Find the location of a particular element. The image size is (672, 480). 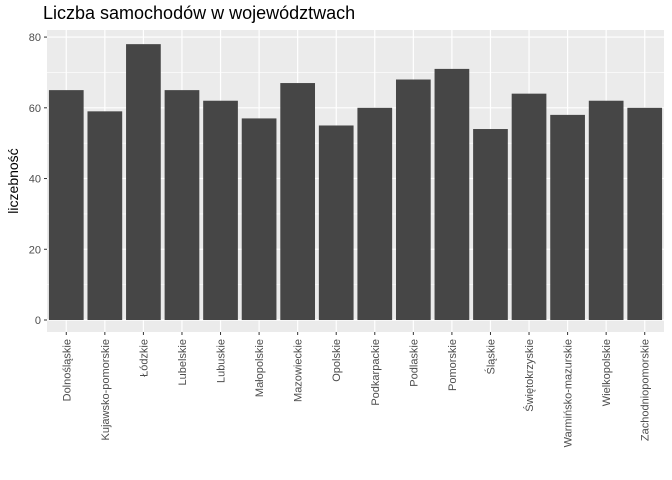

x-tick-label: Lubuskie is located at coordinates (222, 361).